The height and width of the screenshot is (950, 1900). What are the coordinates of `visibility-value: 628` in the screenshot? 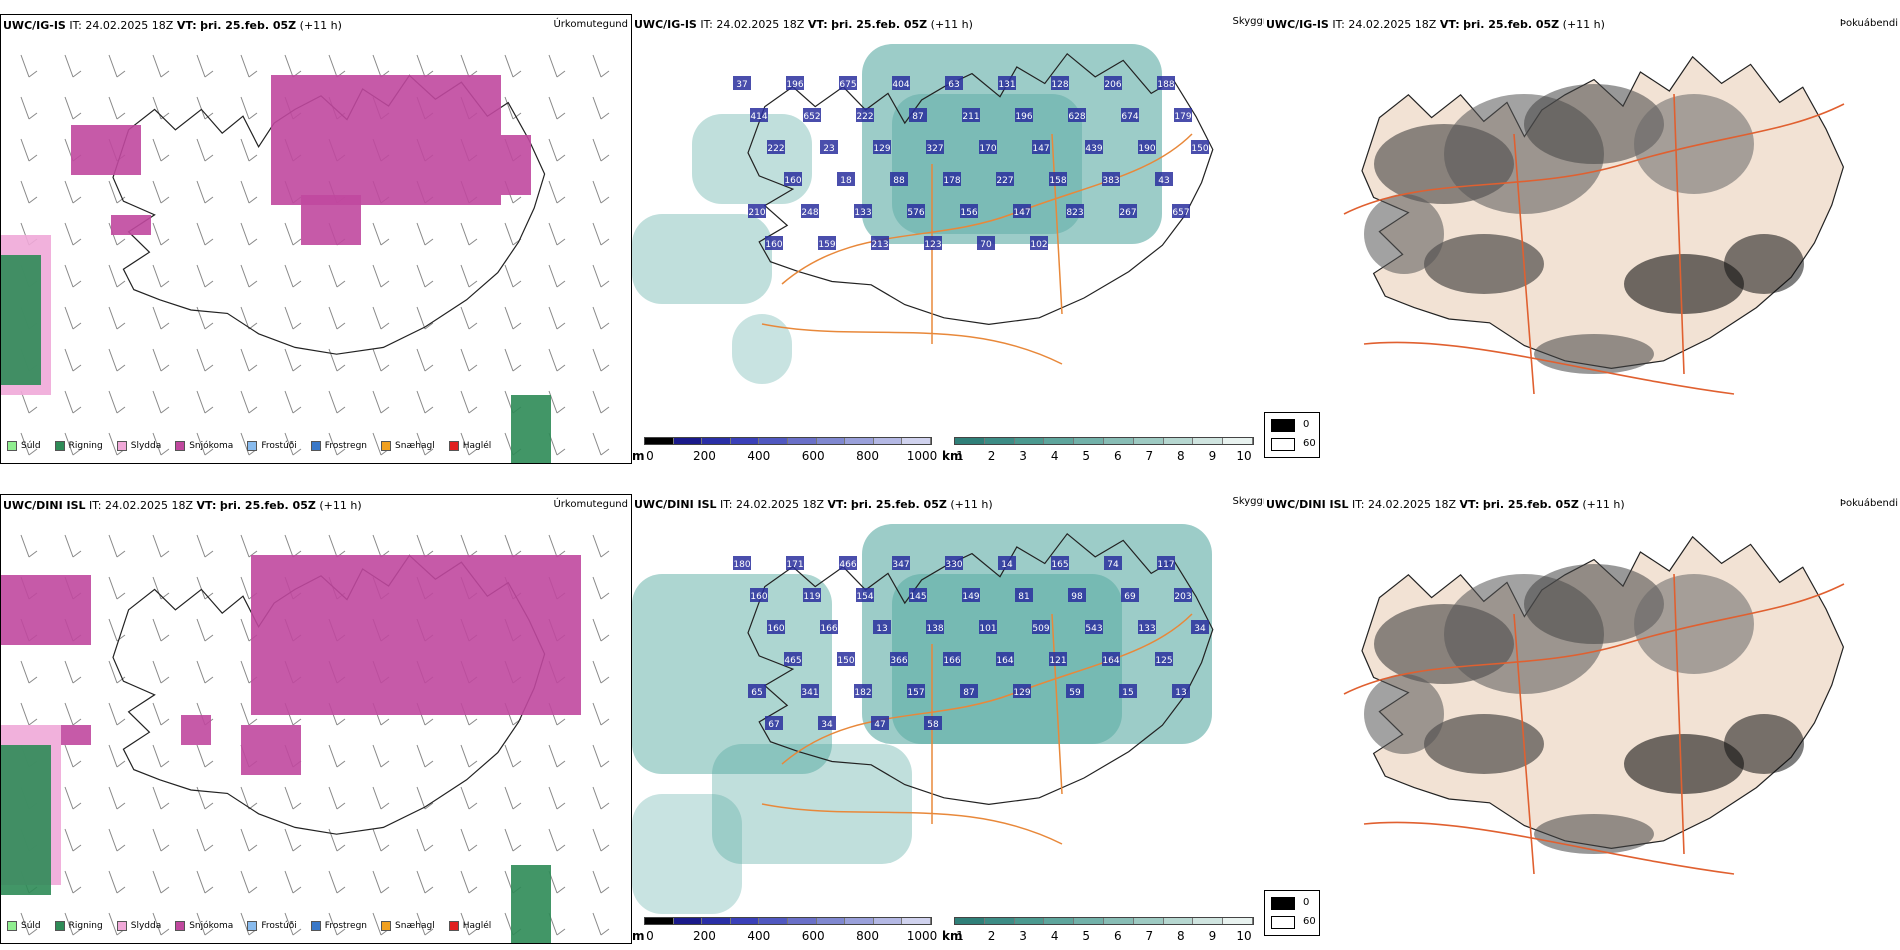 It's located at (1076, 117).